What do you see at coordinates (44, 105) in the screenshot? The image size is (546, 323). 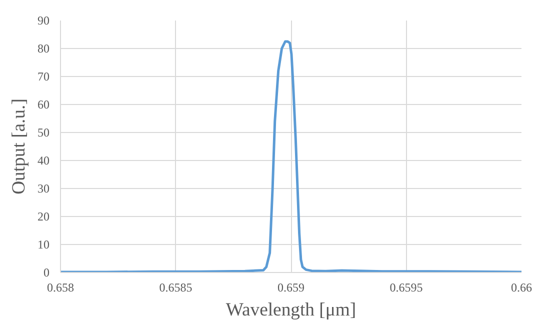 I see `y-tick-label: 60` at bounding box center [44, 105].